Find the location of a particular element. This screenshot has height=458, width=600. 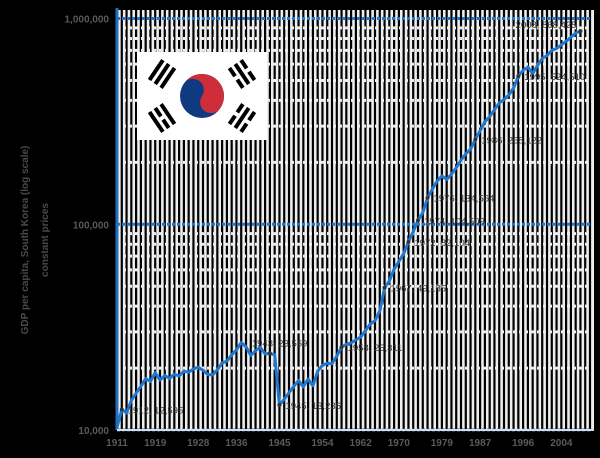

annotation-label: 1974, 104,509 is located at coordinates (454, 221).